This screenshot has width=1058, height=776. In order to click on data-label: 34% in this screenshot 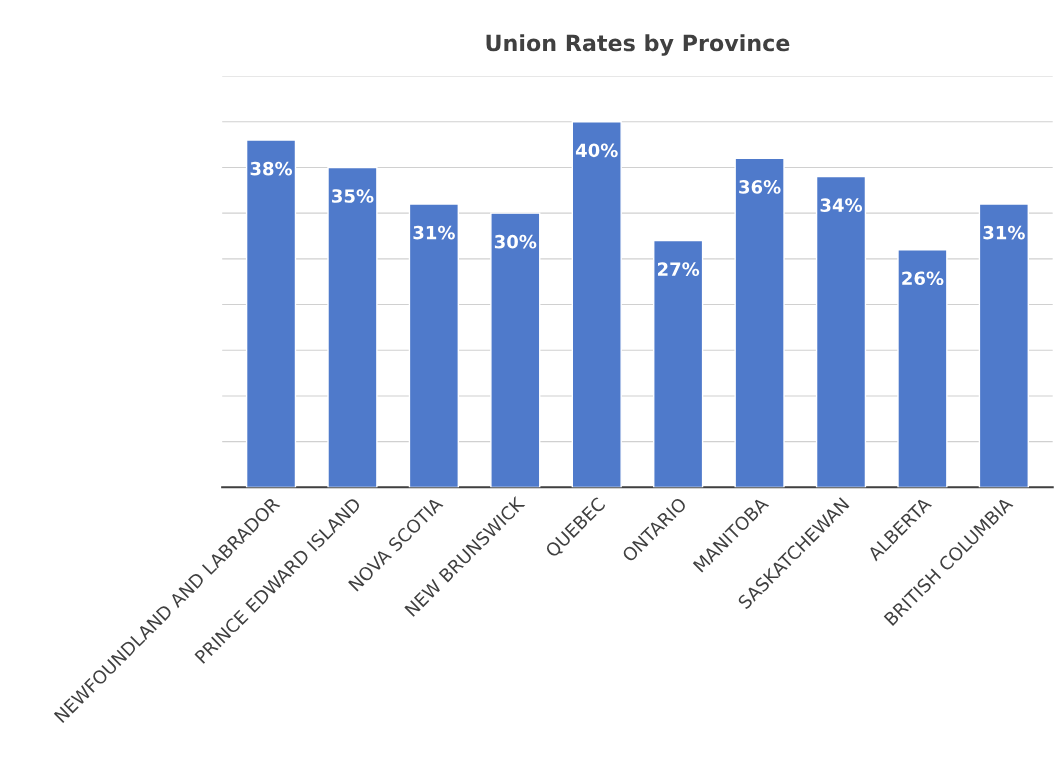, I will do `click(841, 205)`.